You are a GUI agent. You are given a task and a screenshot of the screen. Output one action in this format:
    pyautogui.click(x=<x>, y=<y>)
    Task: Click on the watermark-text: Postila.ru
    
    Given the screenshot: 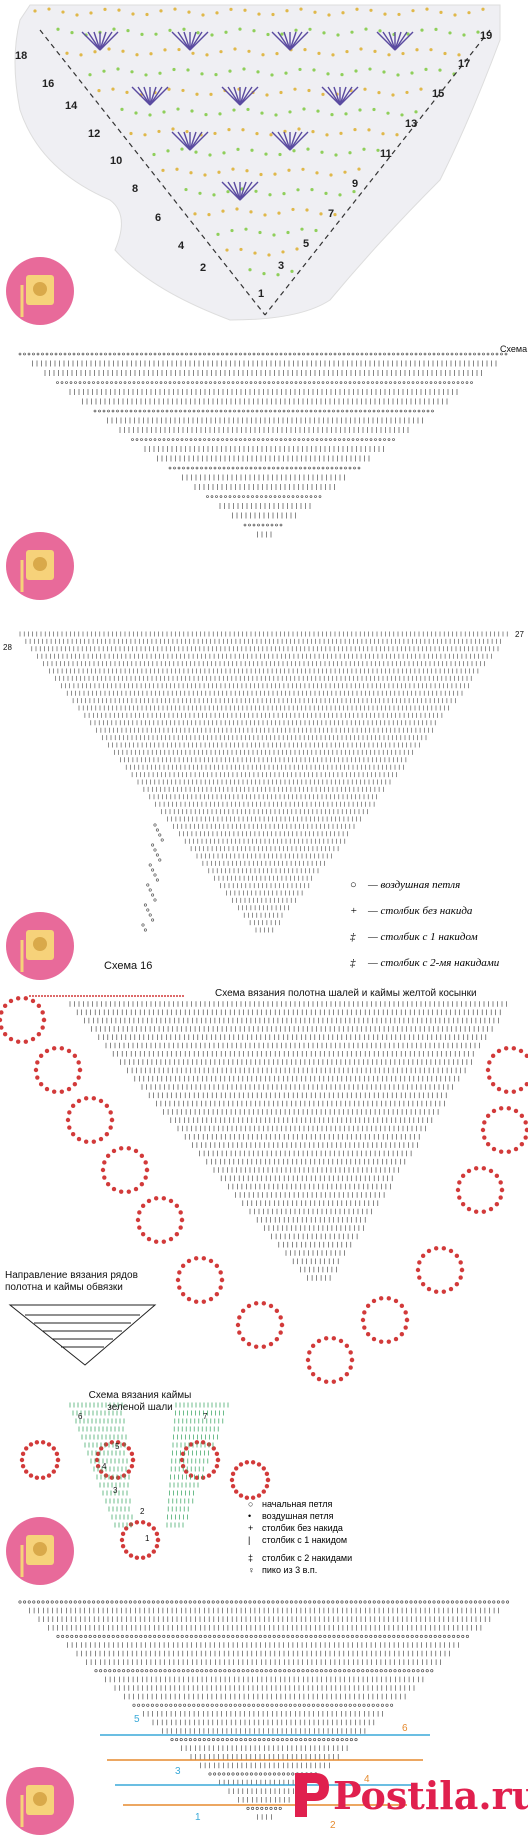 What is the action you would take?
    pyautogui.click(x=430, y=1795)
    